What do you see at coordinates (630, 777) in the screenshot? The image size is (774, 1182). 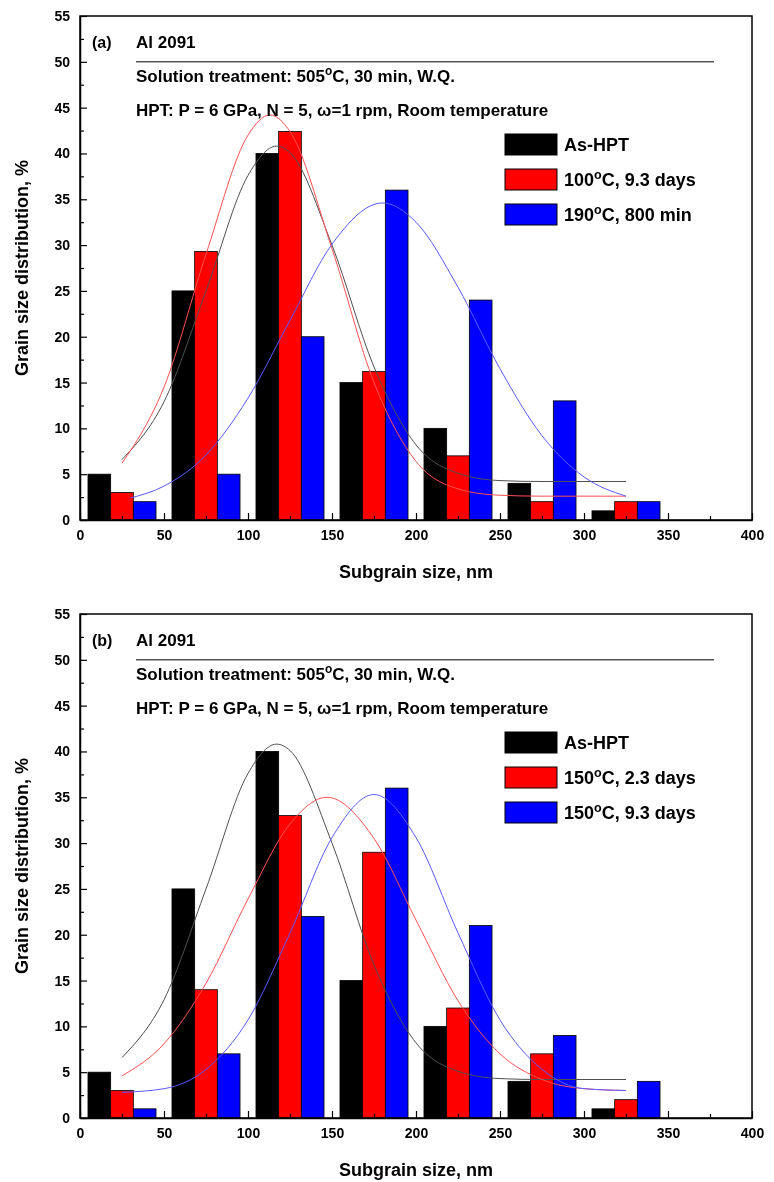 I see `legend-label: 150$^{o}$C, 2.3 days` at bounding box center [630, 777].